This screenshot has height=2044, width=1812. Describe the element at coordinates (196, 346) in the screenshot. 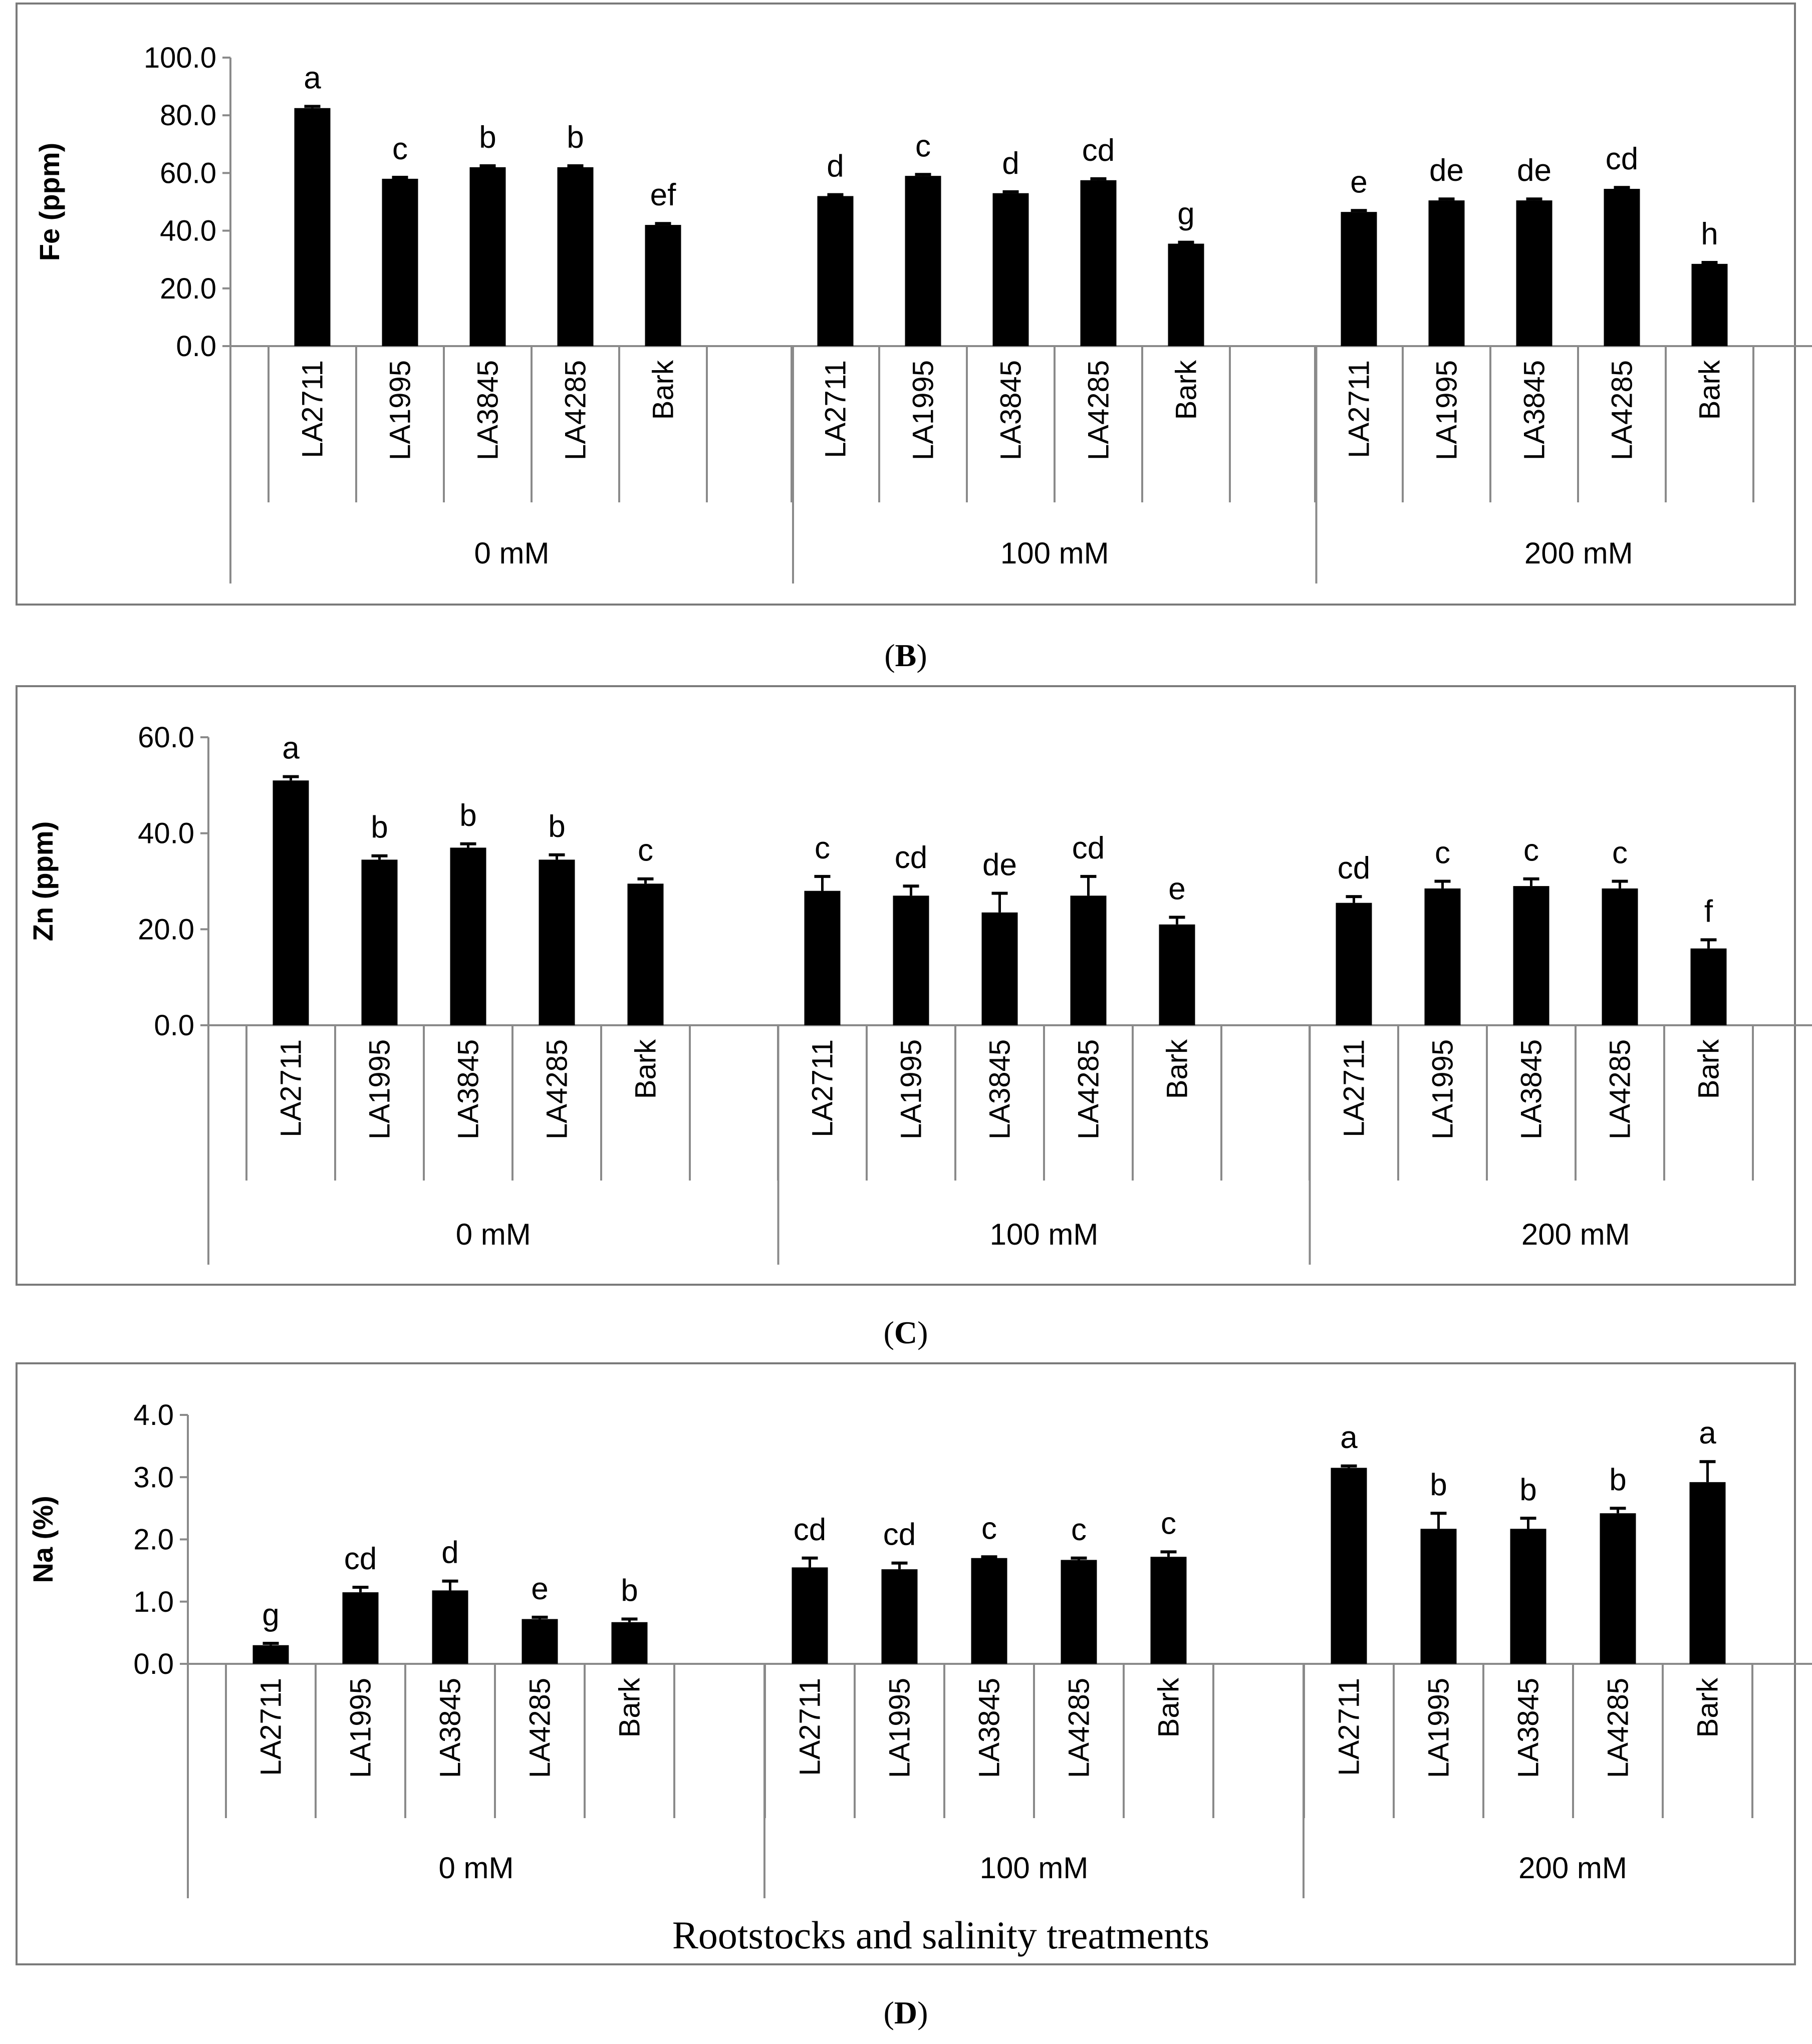

I see `y-tick-label: 0.0` at that location.